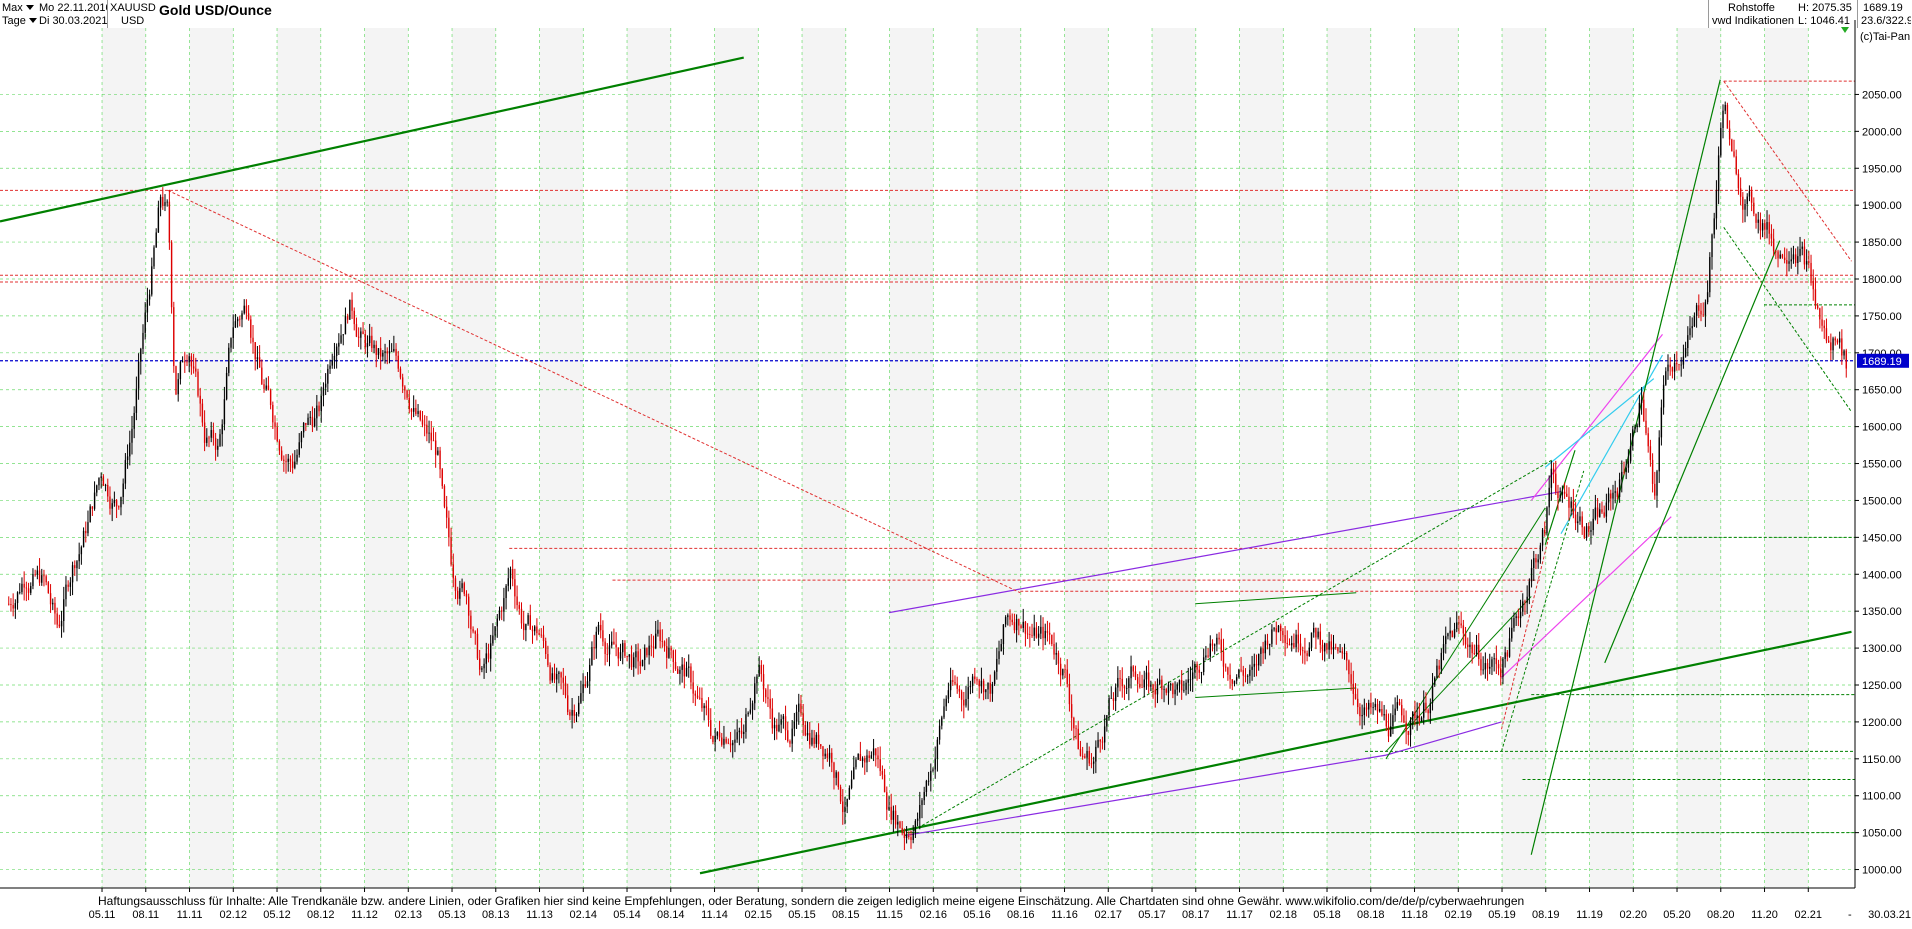  I want to click on range-selector: Max, so click(19, 8).